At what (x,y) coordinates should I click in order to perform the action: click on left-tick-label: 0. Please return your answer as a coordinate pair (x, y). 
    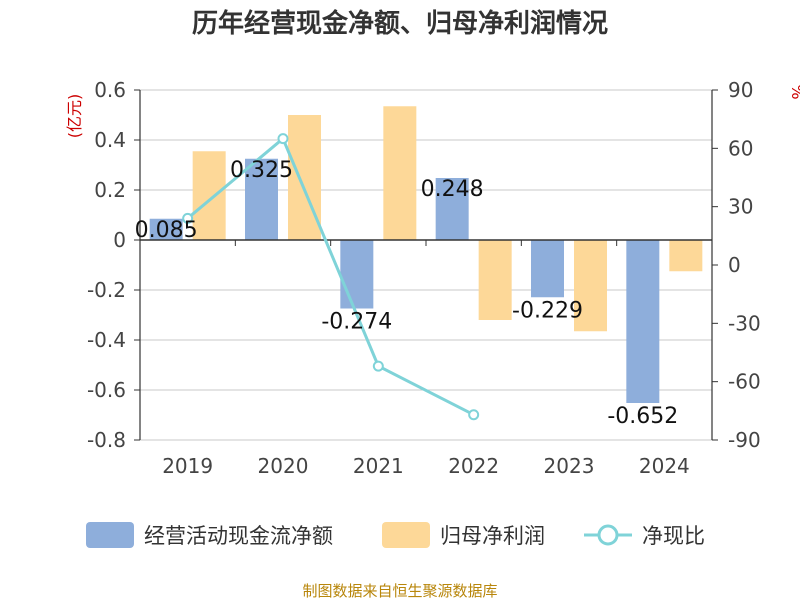
    Looking at the image, I should click on (119, 240).